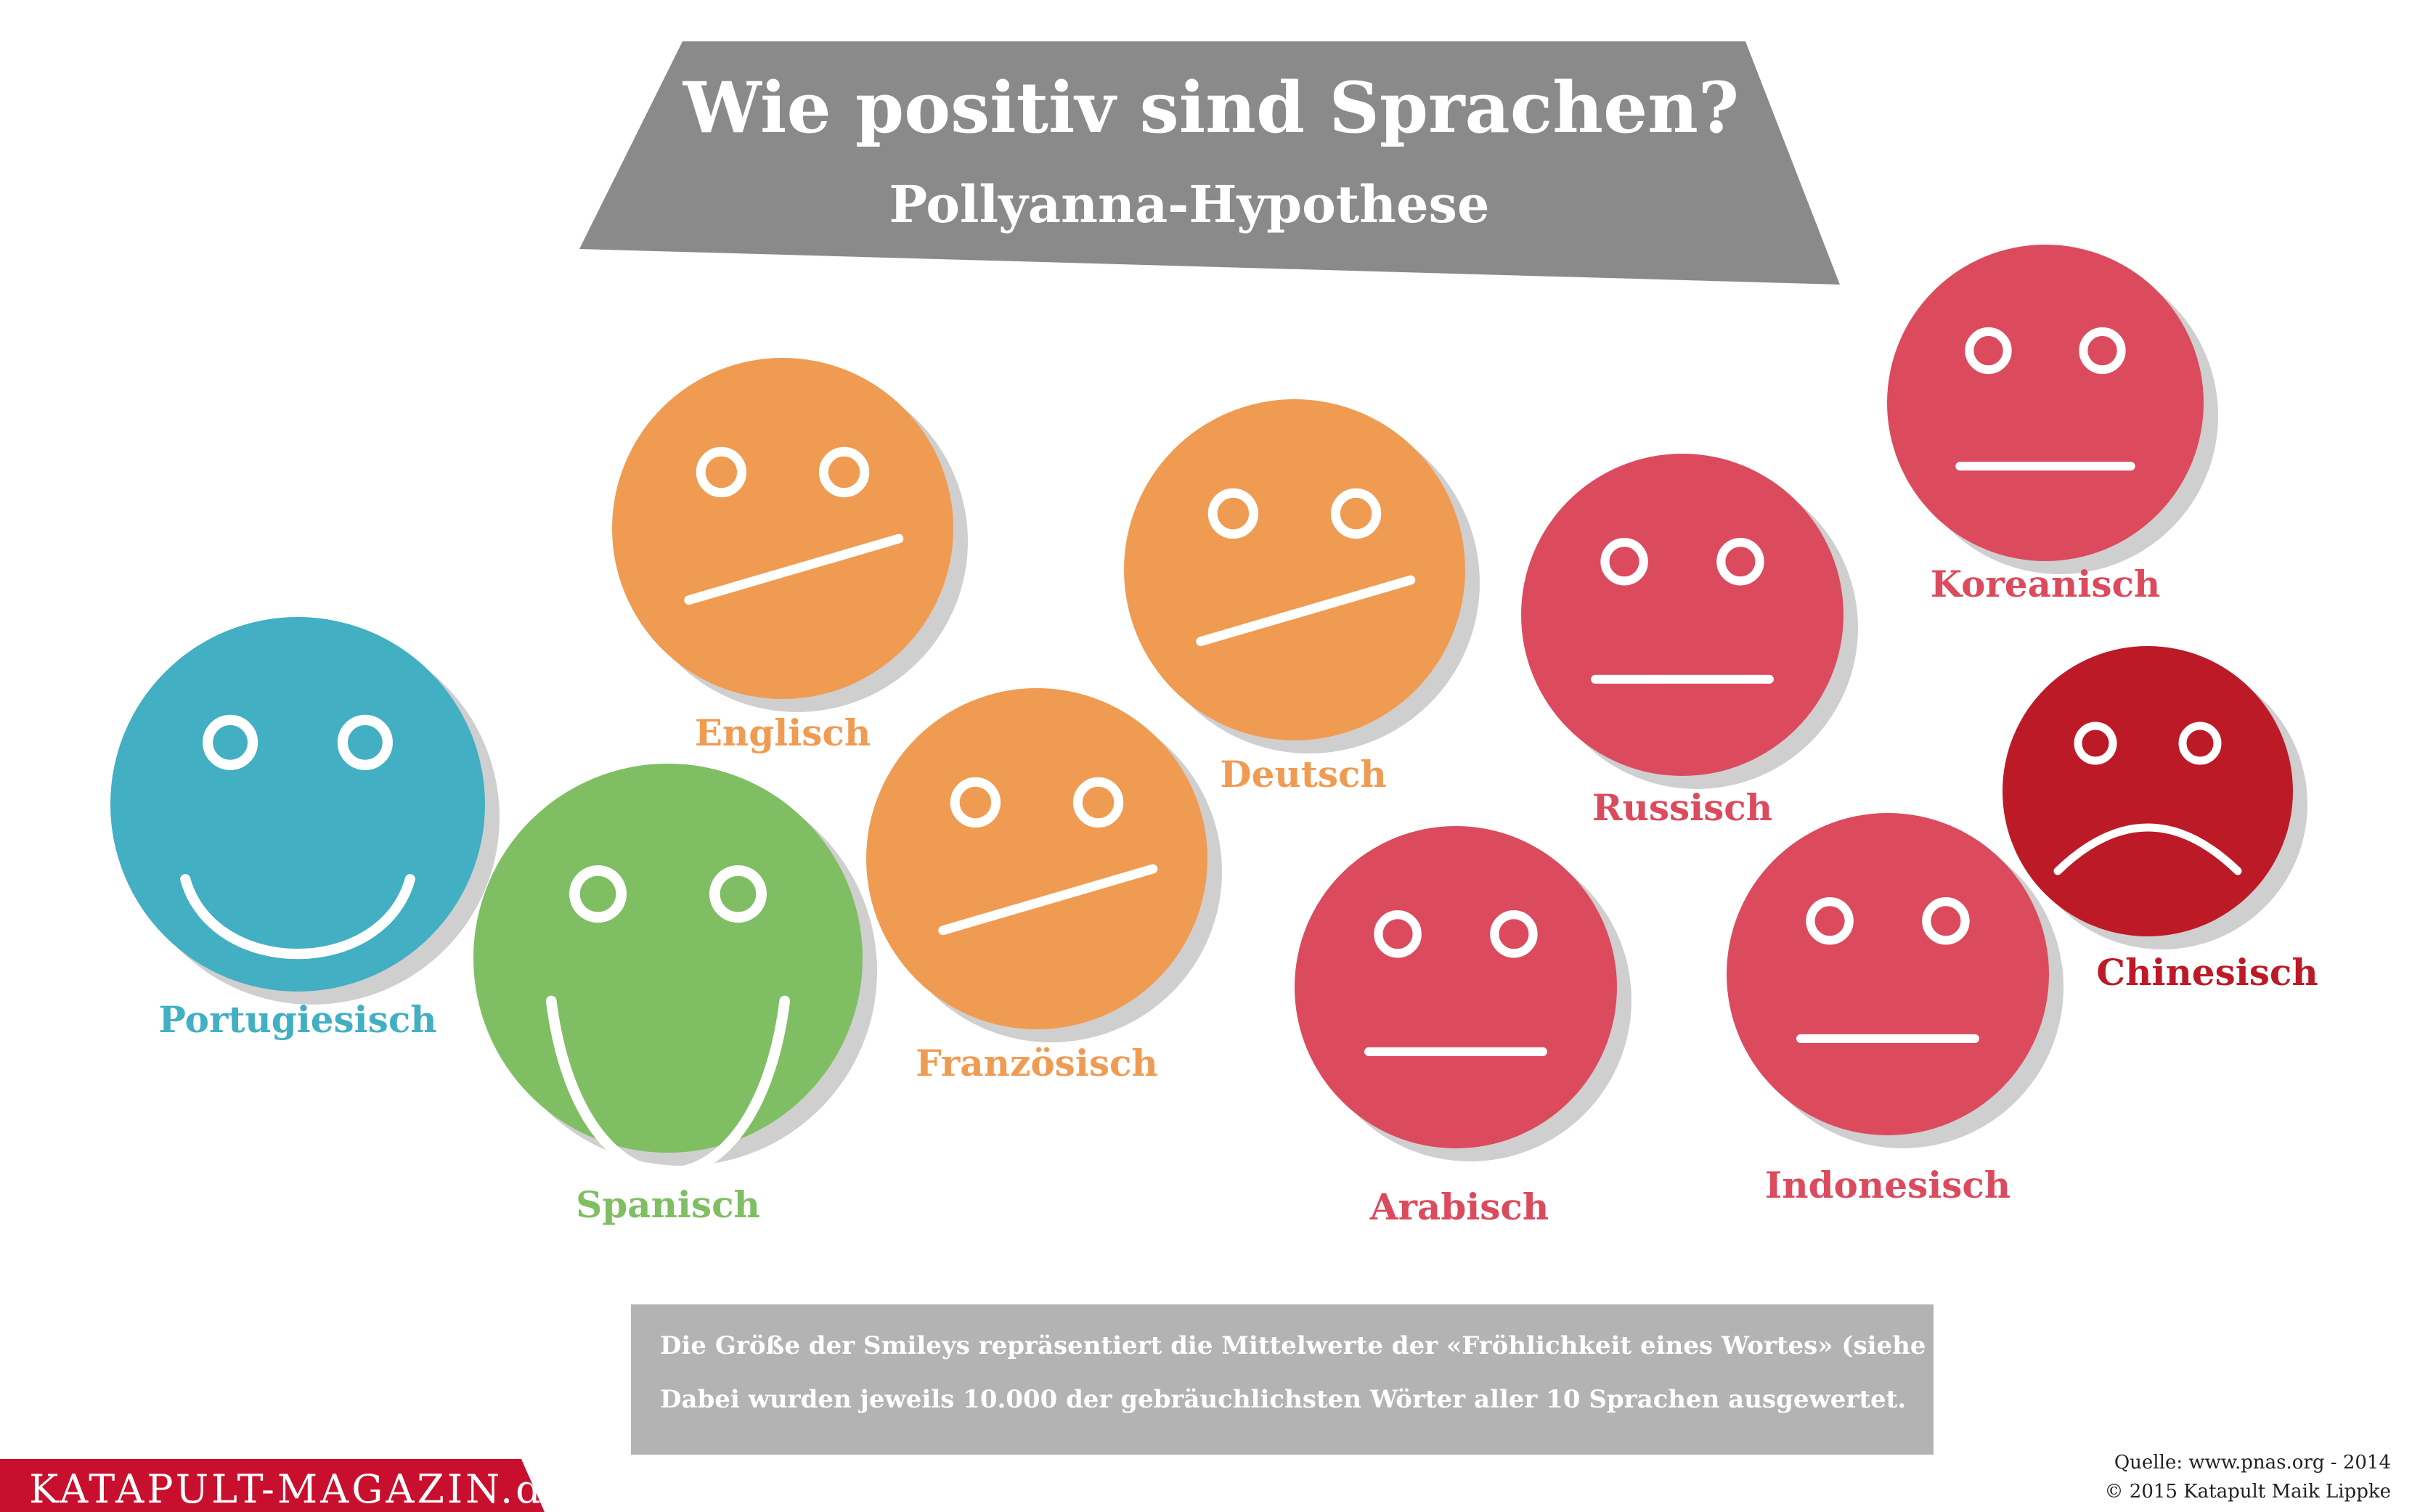 Image resolution: width=2420 pixels, height=1512 pixels. I want to click on smiley-englisch, so click(790, 535).